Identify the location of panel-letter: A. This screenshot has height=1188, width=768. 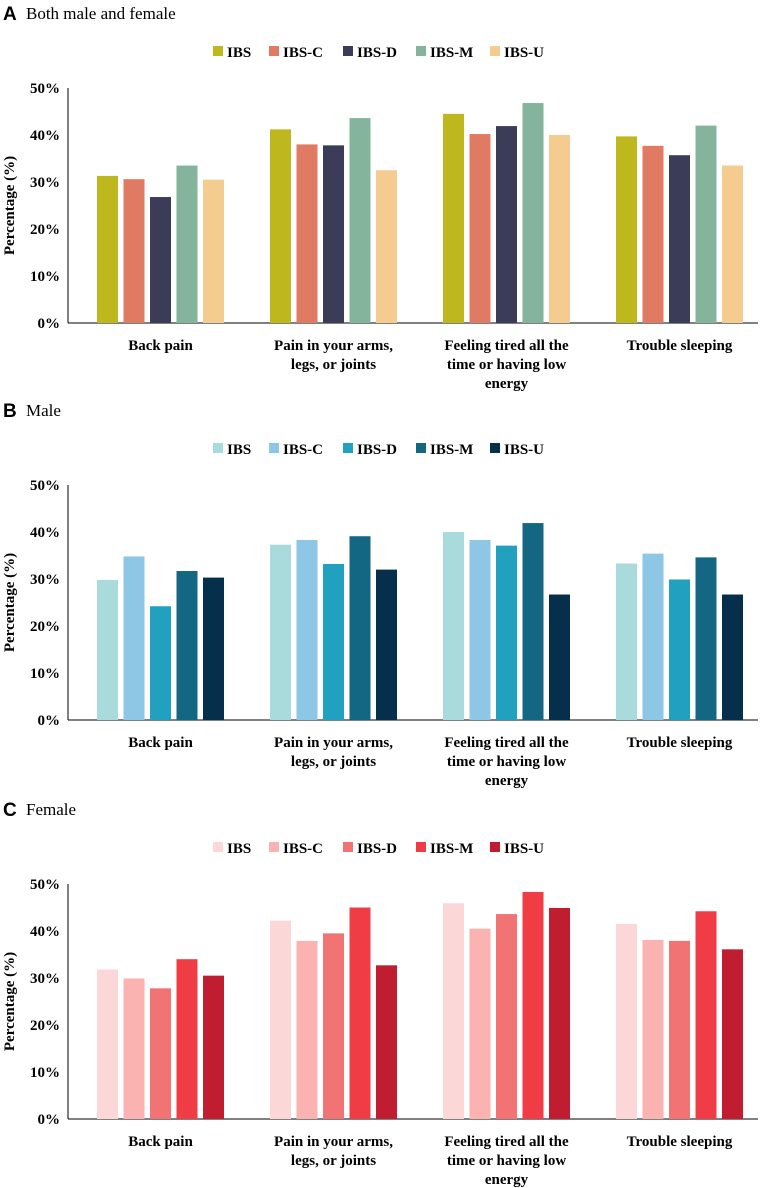
(10, 14).